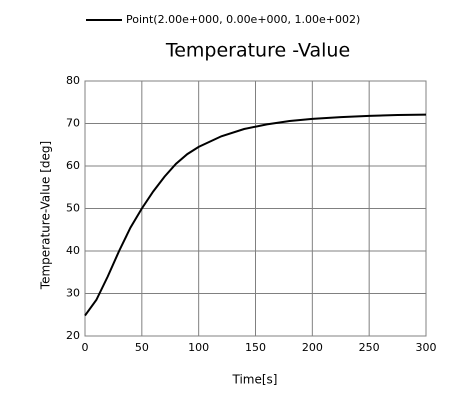 The image size is (474, 419). Describe the element at coordinates (85, 347) in the screenshot. I see `x-tick-label: 0` at that location.